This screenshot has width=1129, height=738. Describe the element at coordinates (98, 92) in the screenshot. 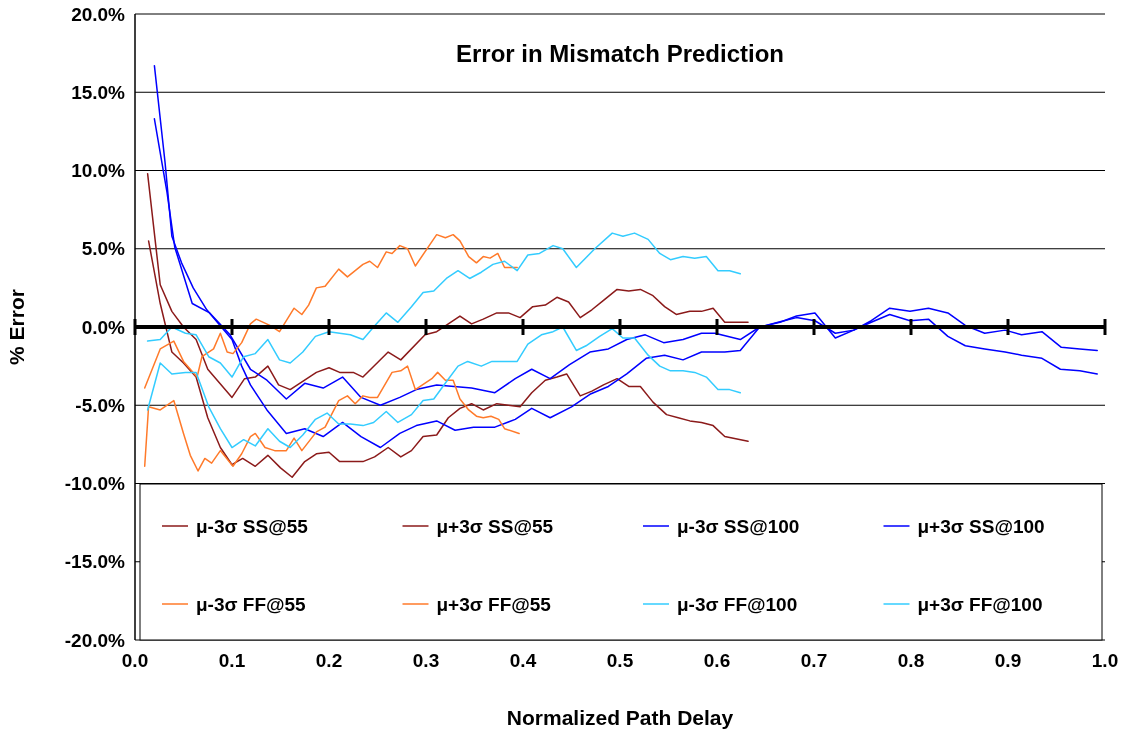

I see `y-tick-label: 15.0%` at that location.